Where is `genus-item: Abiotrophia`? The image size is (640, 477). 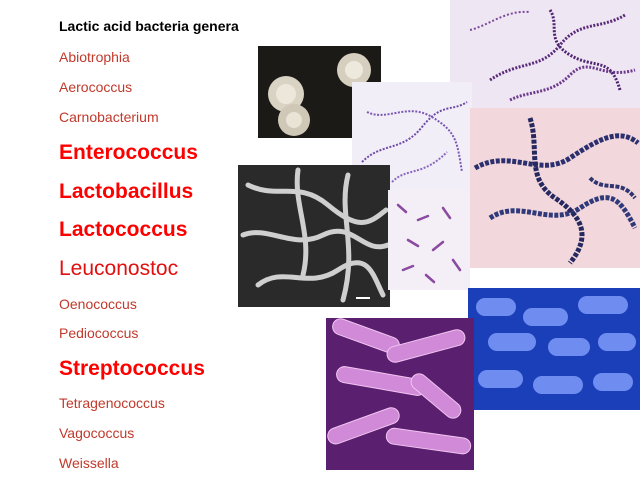 genus-item: Abiotrophia is located at coordinates (94, 57).